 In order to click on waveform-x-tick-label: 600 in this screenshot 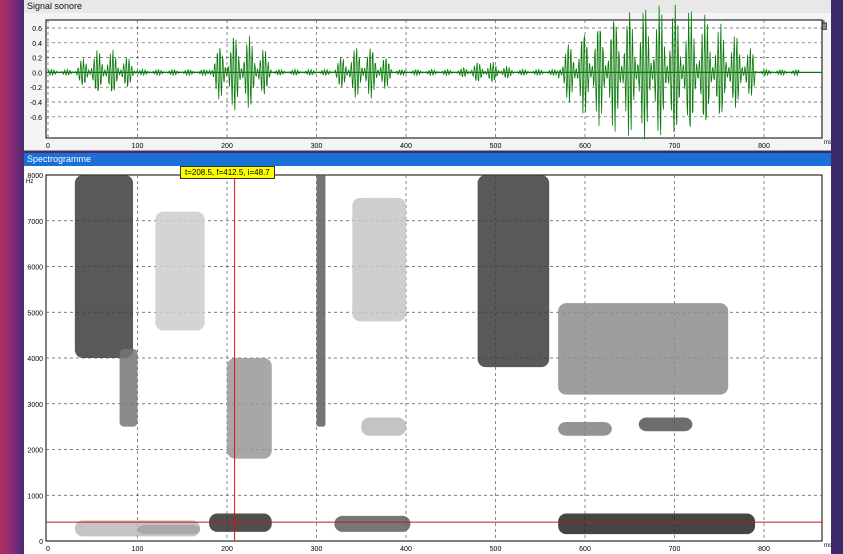, I will do `click(585, 146)`.